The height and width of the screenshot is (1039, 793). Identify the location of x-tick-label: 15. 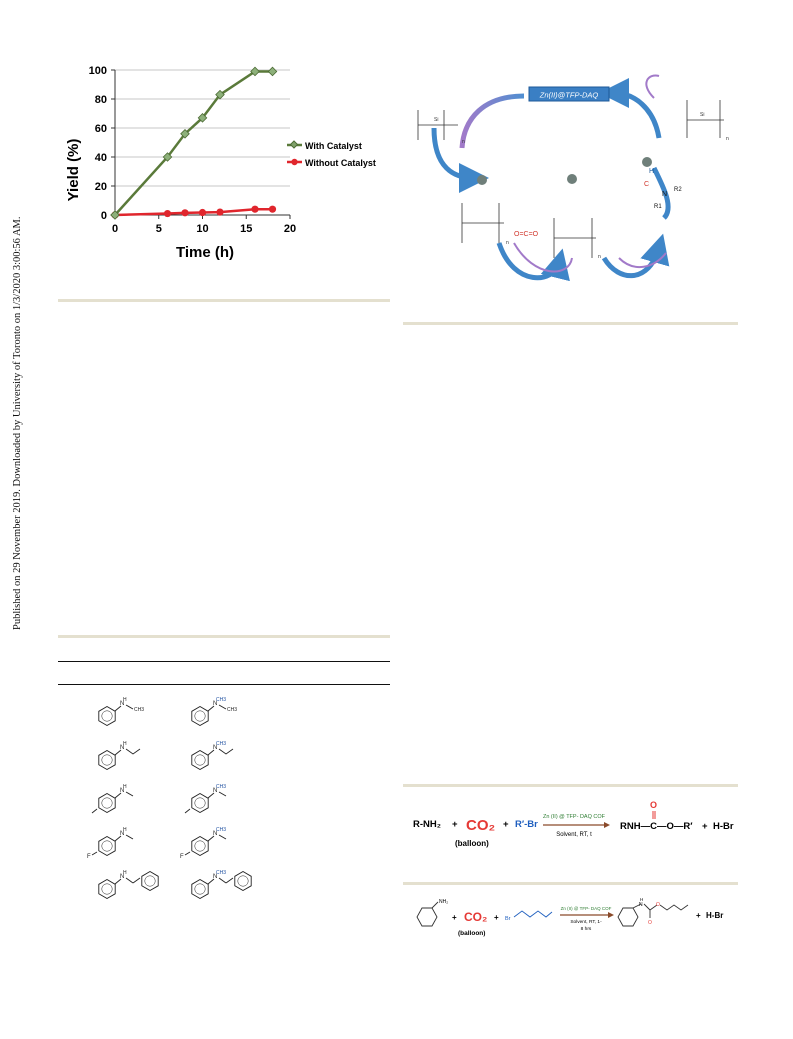
(246, 229).